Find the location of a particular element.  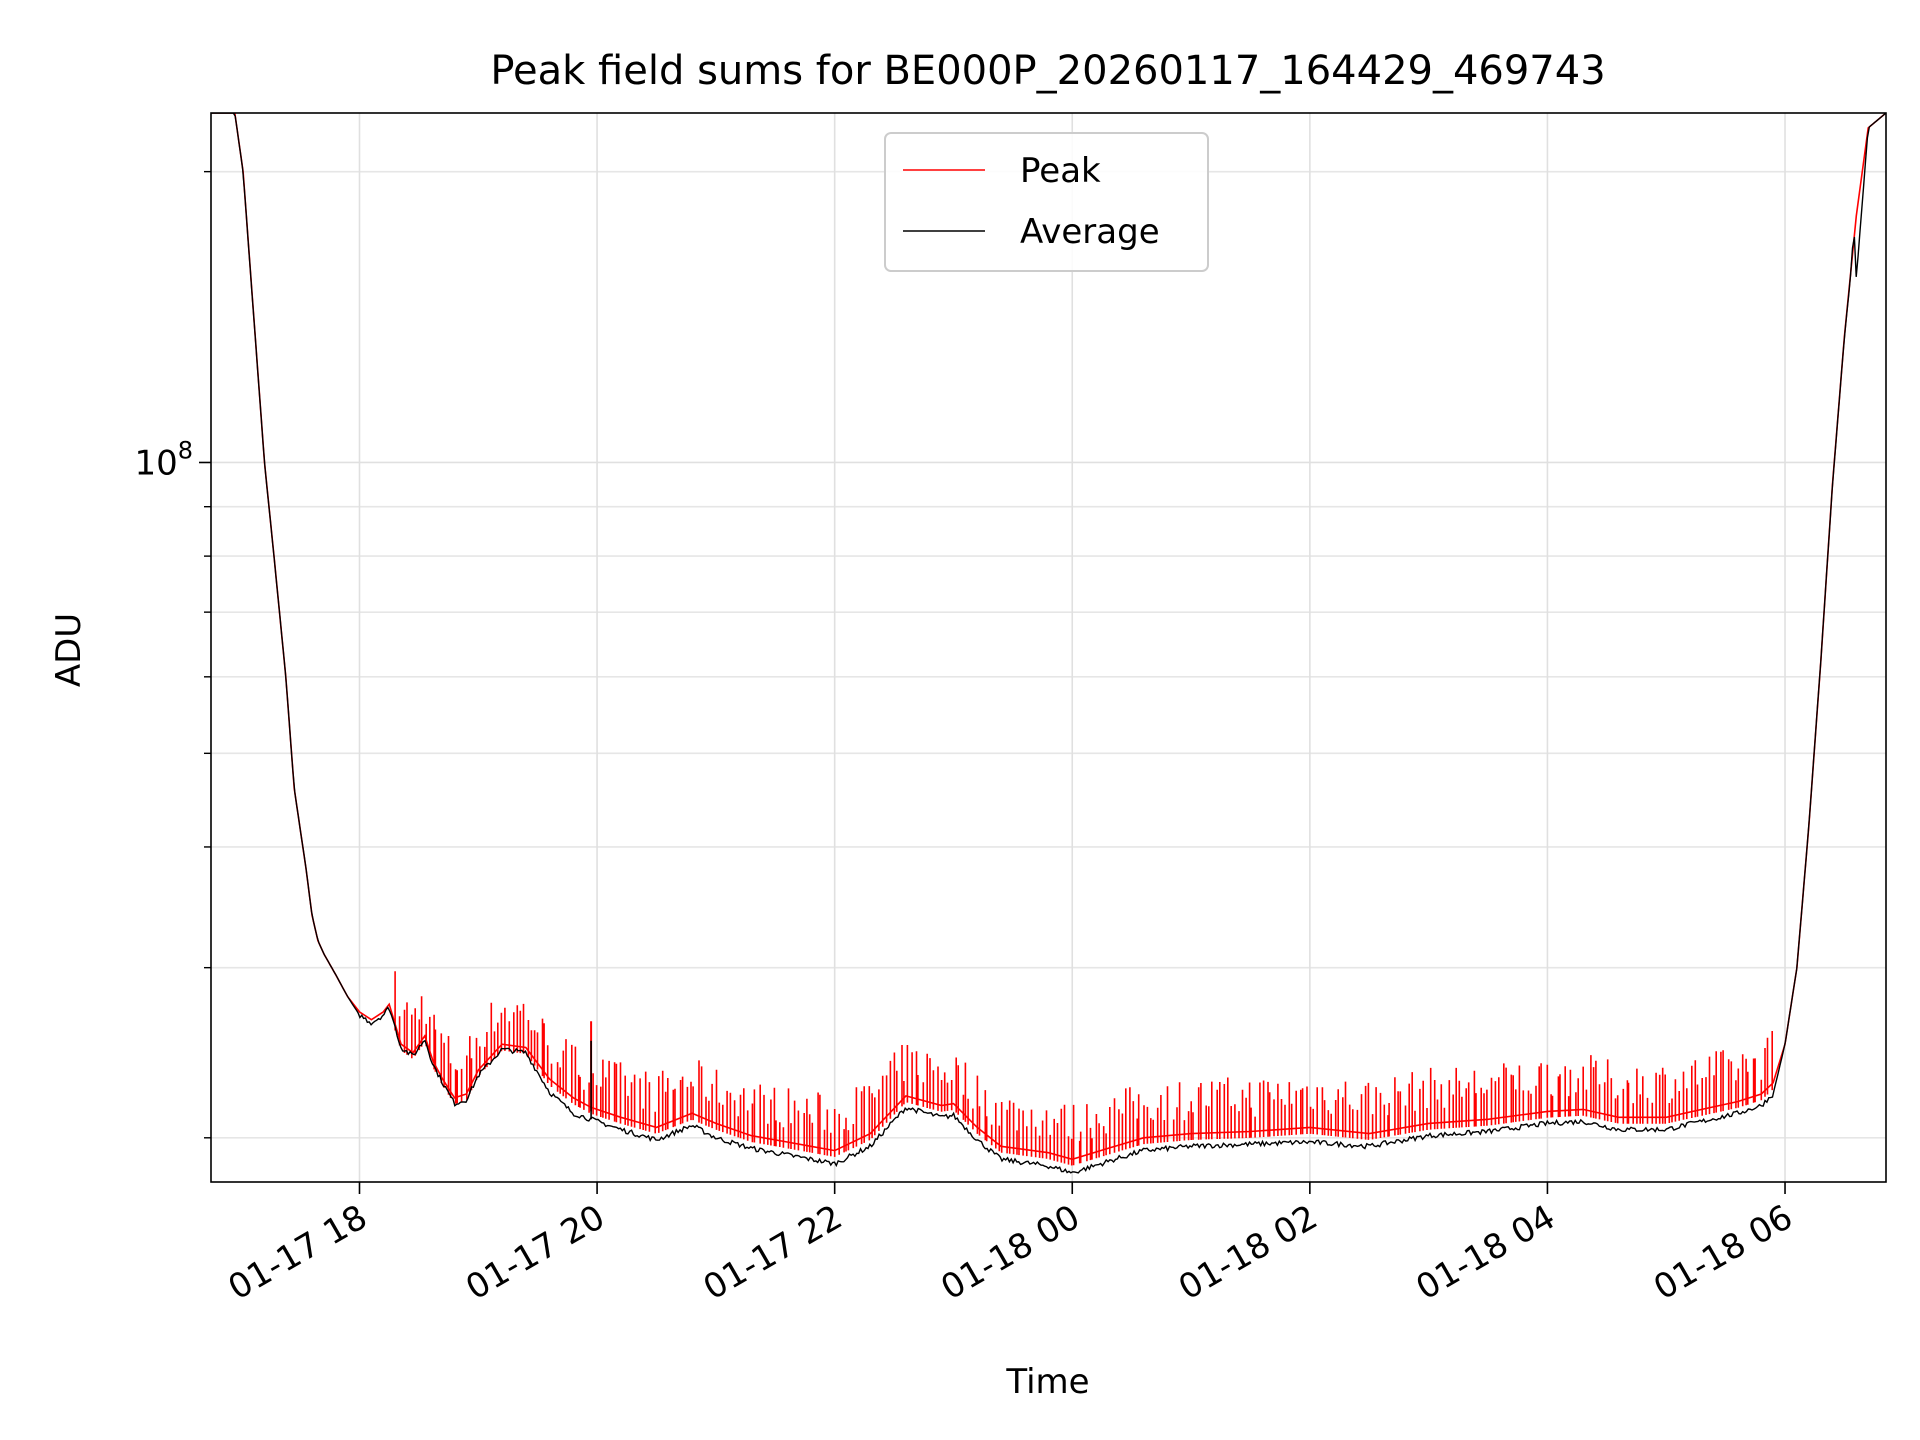

legend-frame is located at coordinates (1046, 202).